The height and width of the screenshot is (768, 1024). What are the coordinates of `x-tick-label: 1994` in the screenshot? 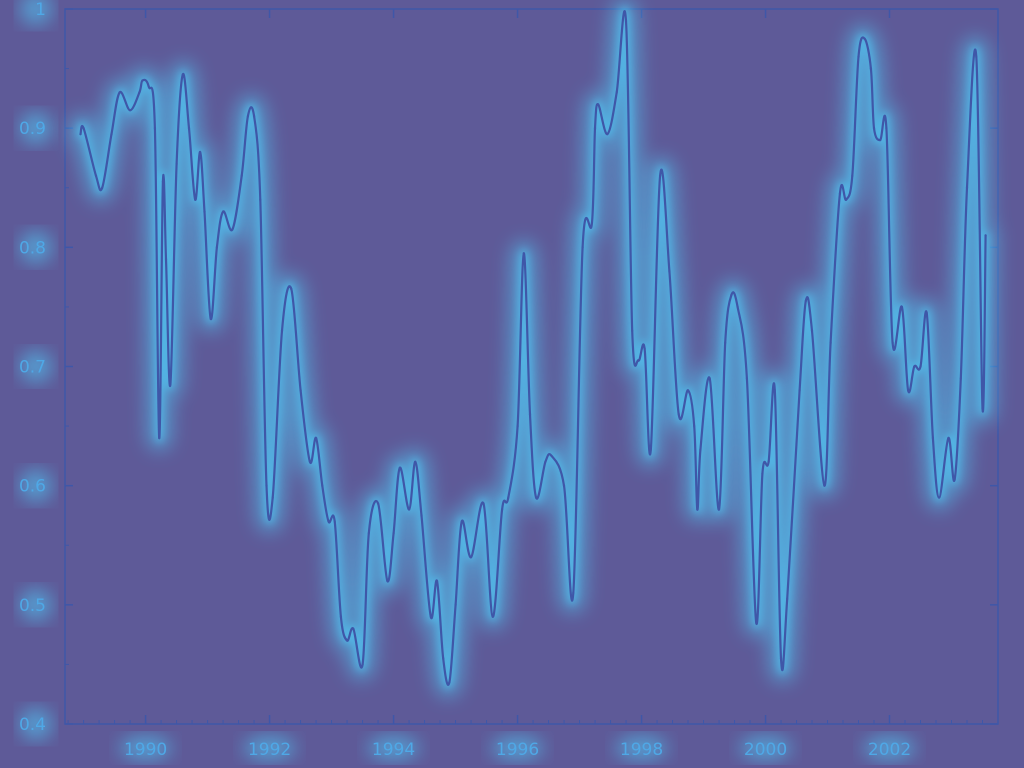 It's located at (393, 750).